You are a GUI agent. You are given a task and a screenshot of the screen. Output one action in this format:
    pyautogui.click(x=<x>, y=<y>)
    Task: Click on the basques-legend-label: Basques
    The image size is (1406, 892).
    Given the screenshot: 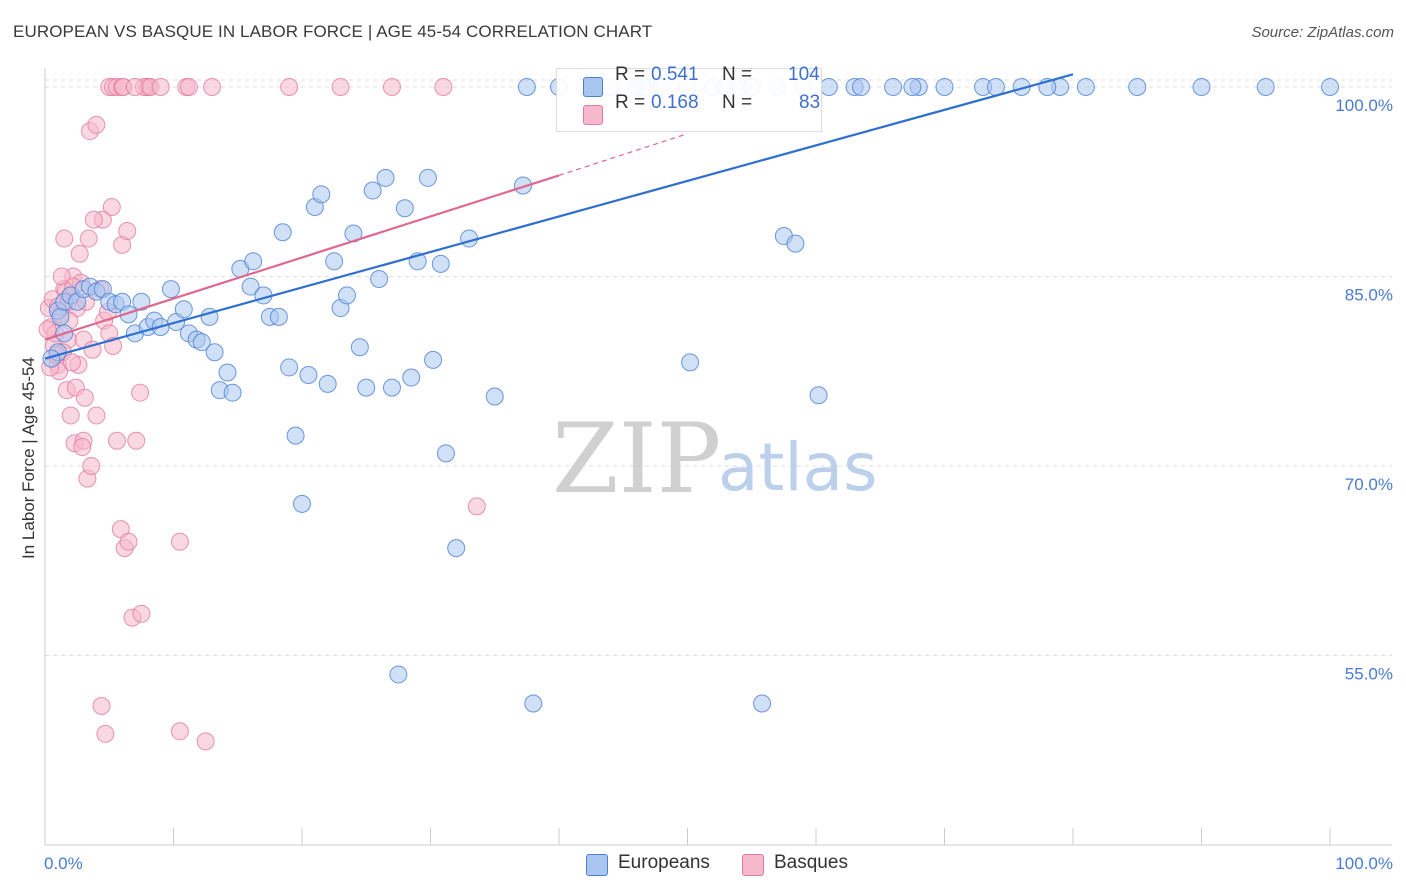 What is the action you would take?
    pyautogui.click(x=811, y=862)
    